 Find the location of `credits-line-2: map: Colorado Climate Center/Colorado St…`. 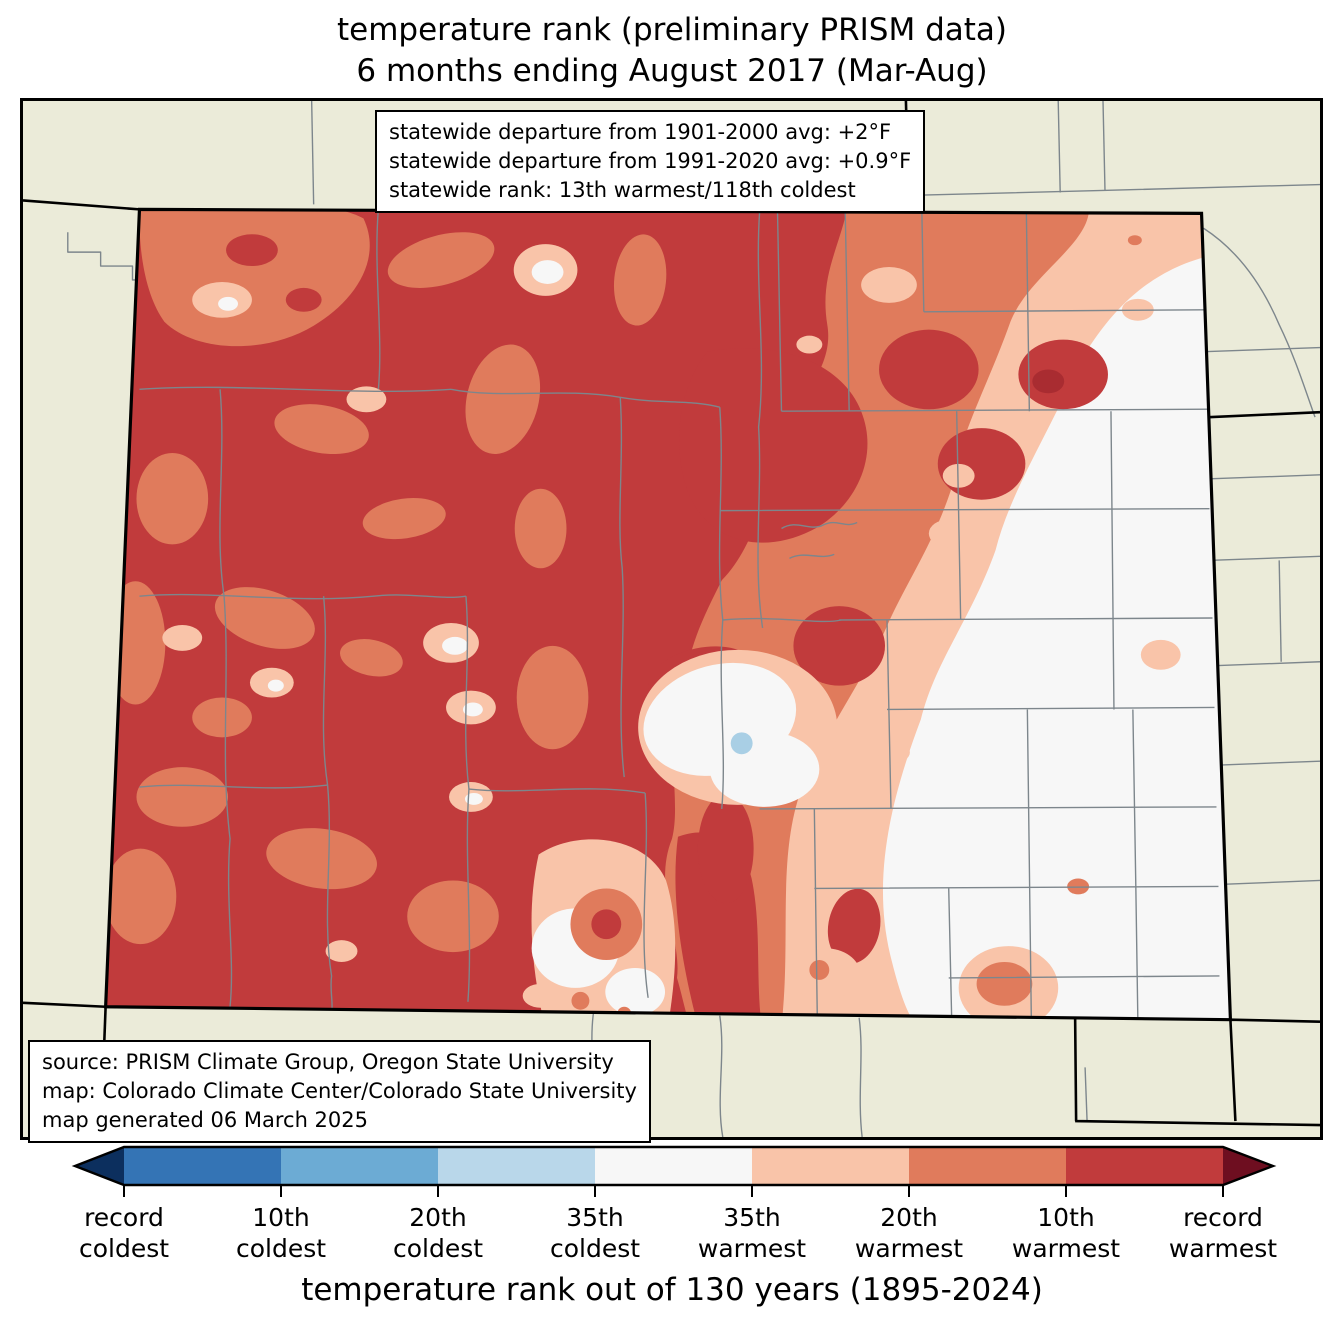

credits-line-2: map: Colorado Climate Center/Colorado St… is located at coordinates (339, 1091).